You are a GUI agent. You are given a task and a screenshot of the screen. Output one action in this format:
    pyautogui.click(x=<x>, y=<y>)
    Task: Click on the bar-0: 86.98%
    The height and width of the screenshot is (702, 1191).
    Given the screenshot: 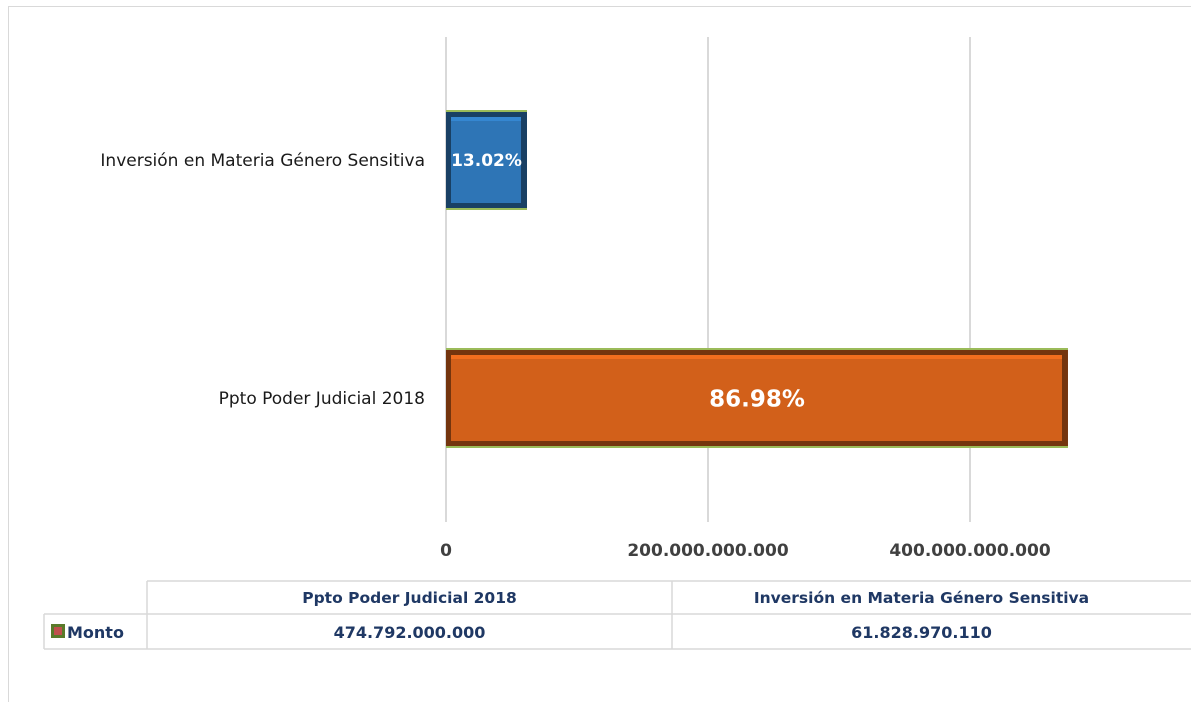 What is the action you would take?
    pyautogui.click(x=757, y=398)
    